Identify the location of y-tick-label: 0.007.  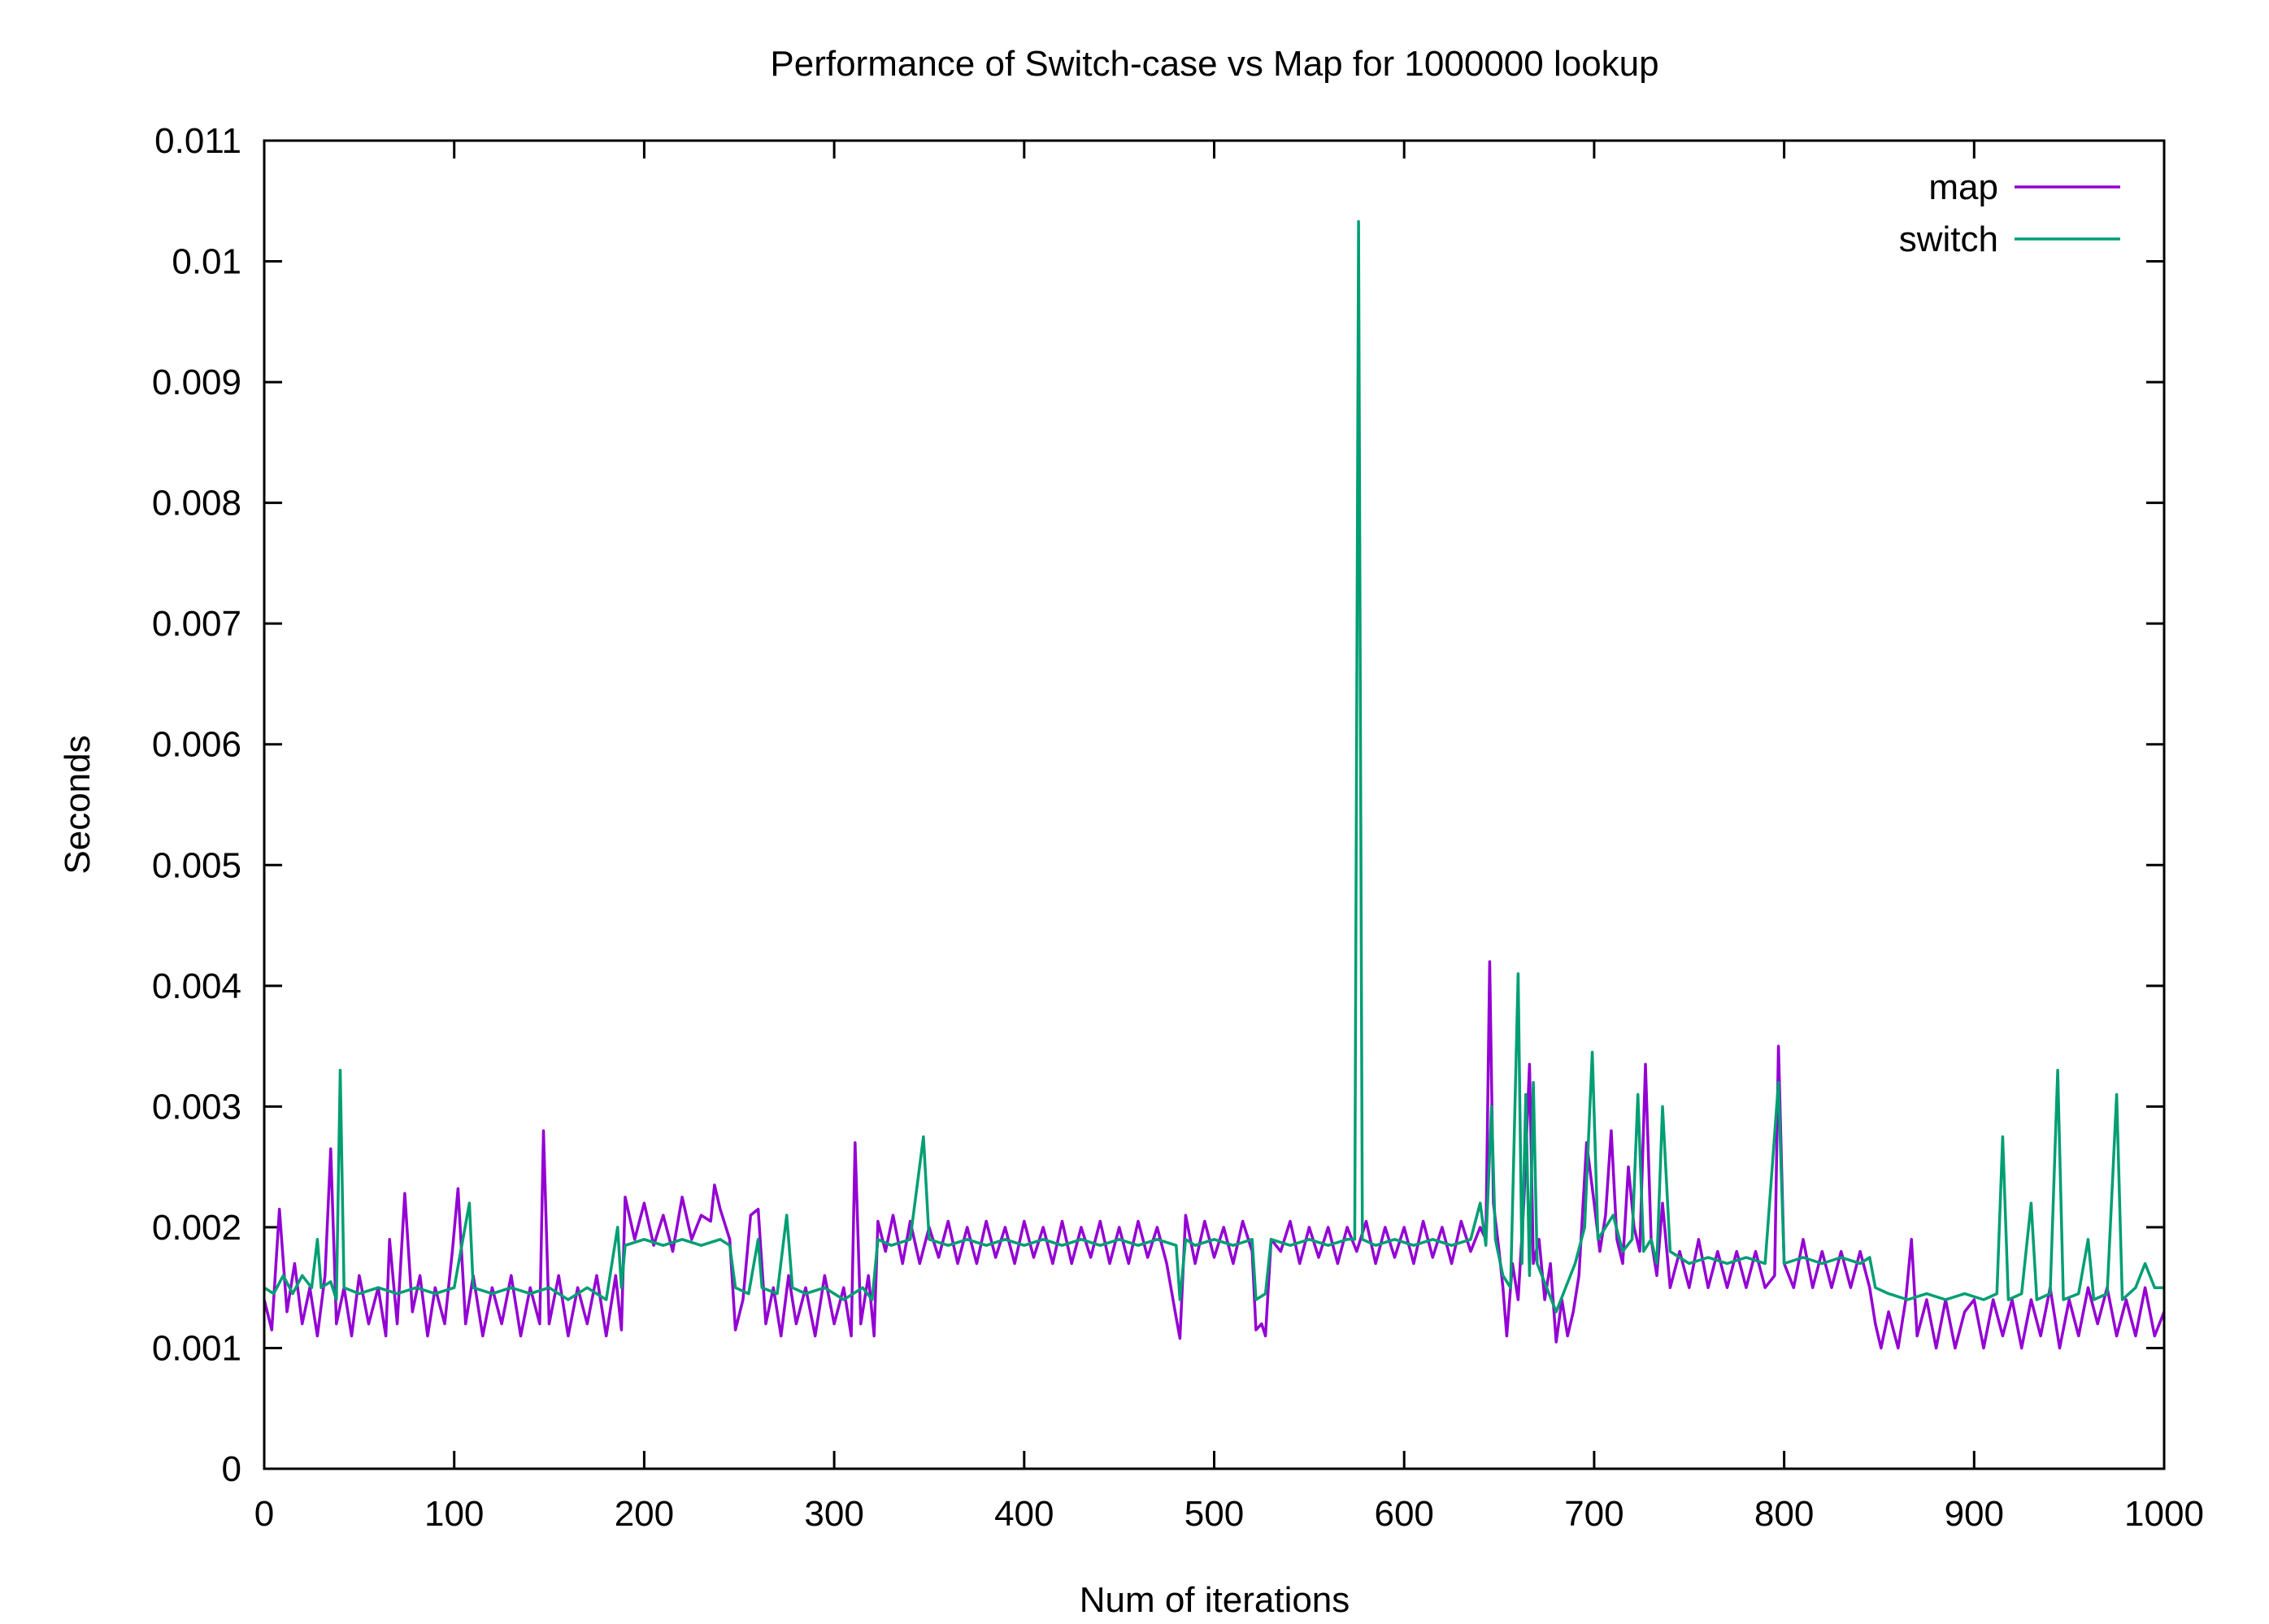
(196, 624).